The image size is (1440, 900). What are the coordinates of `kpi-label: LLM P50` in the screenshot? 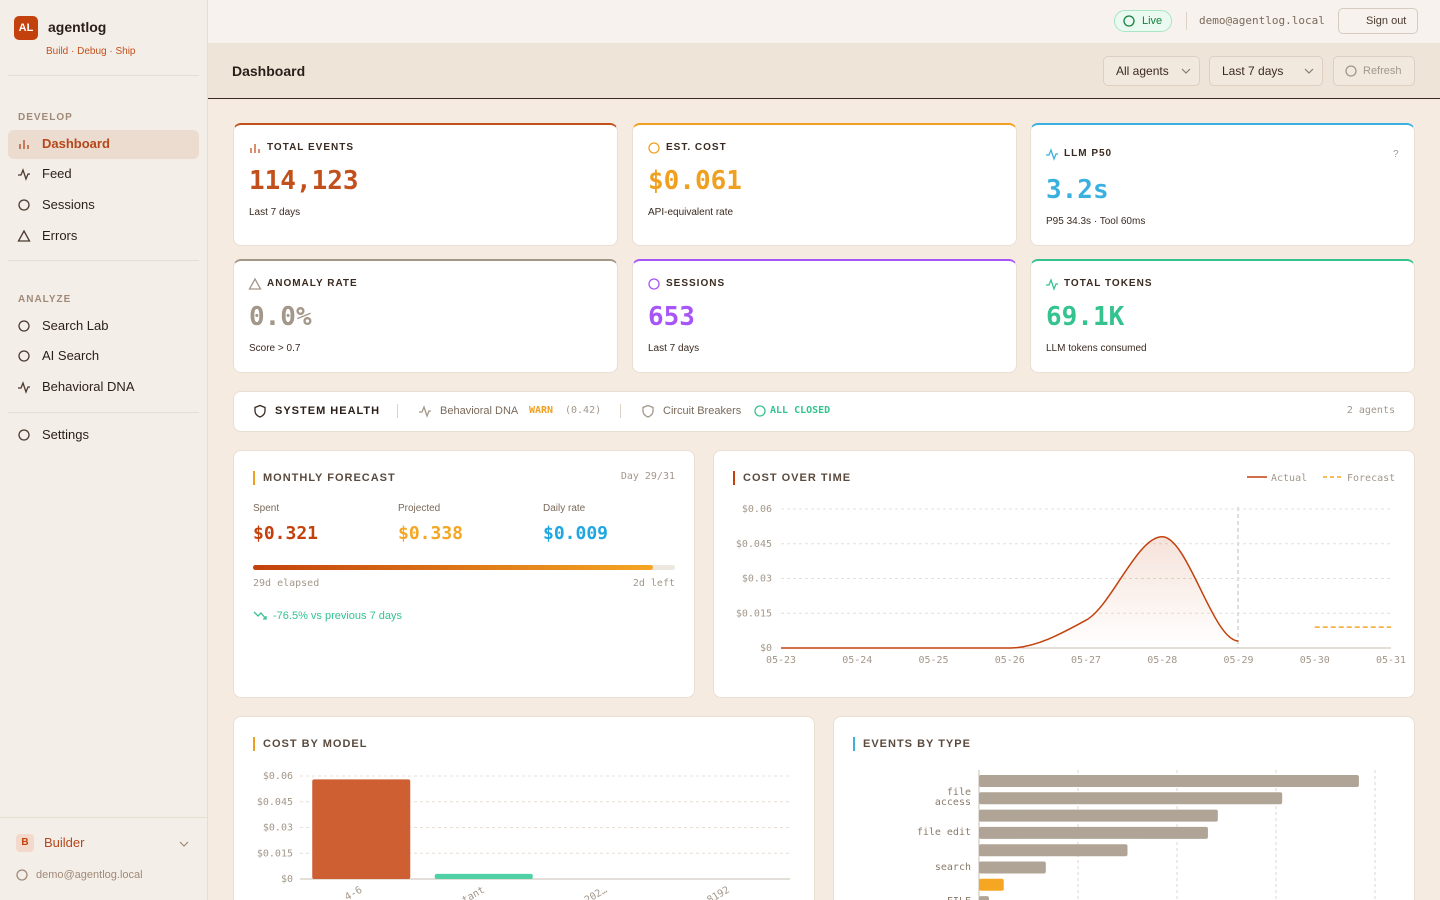 It's located at (1088, 153).